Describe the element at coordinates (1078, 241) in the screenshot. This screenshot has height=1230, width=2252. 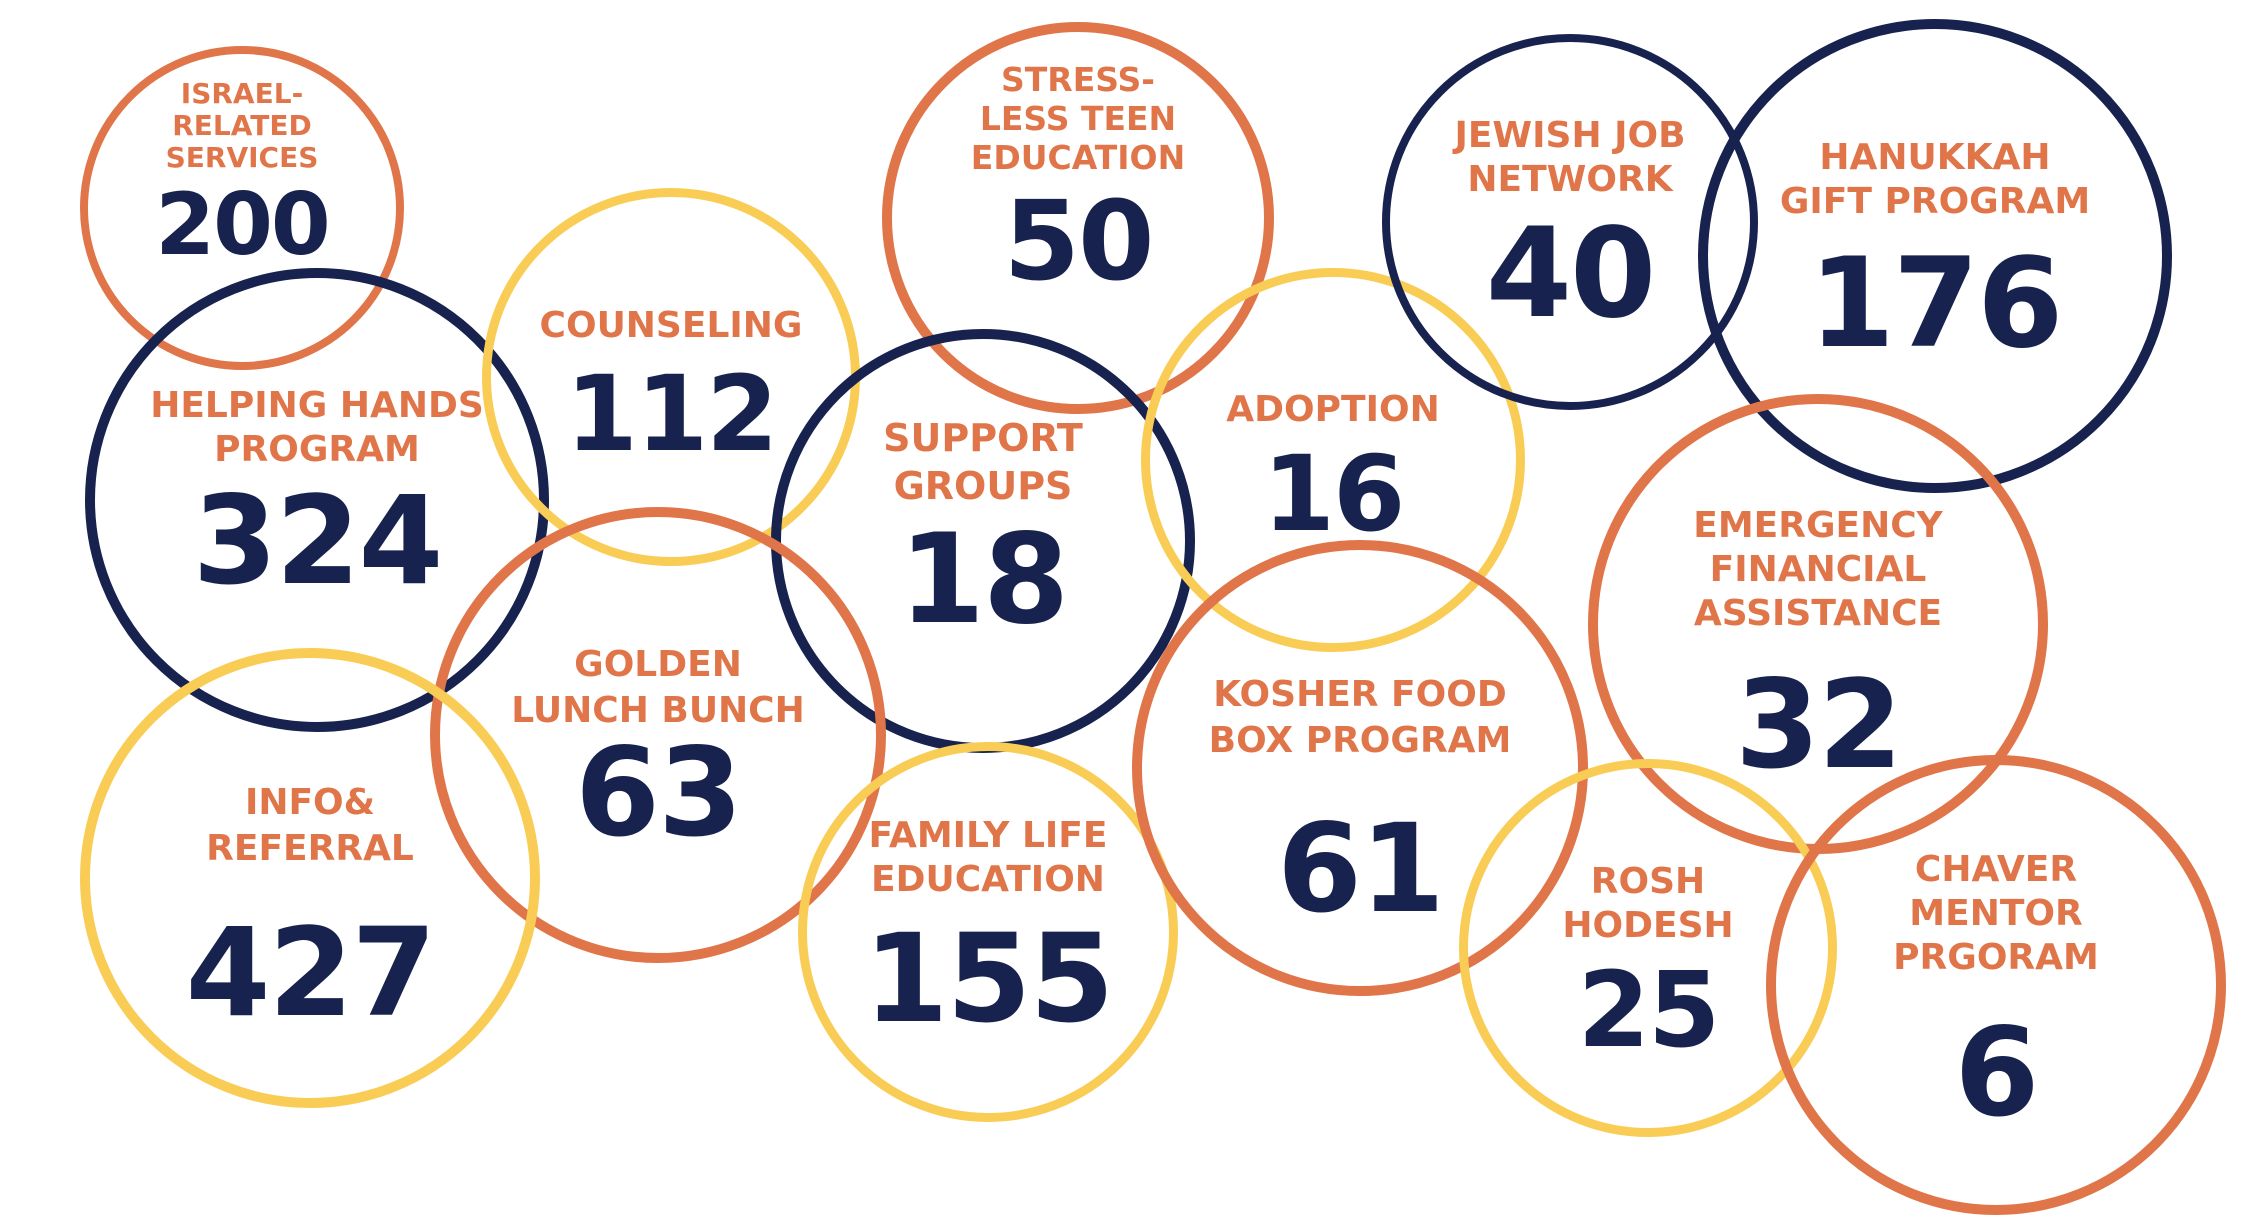
I see `program-count-stress: 50` at that location.